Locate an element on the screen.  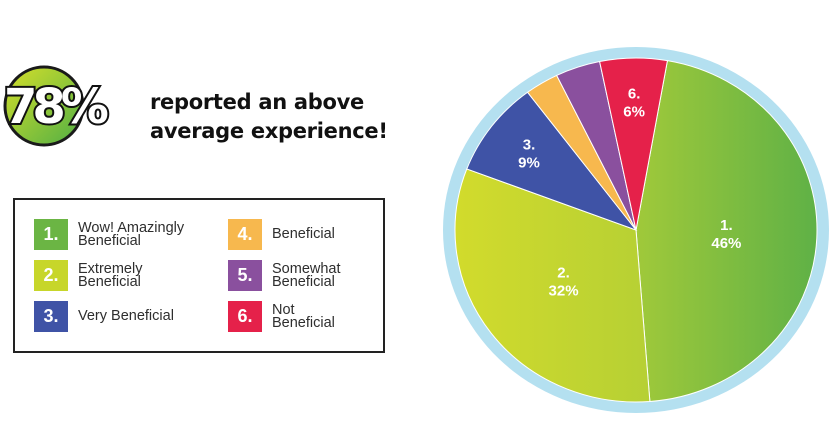
legend-item-1: 1. Wow! Amazingly Beneficial is located at coordinates (118, 234).